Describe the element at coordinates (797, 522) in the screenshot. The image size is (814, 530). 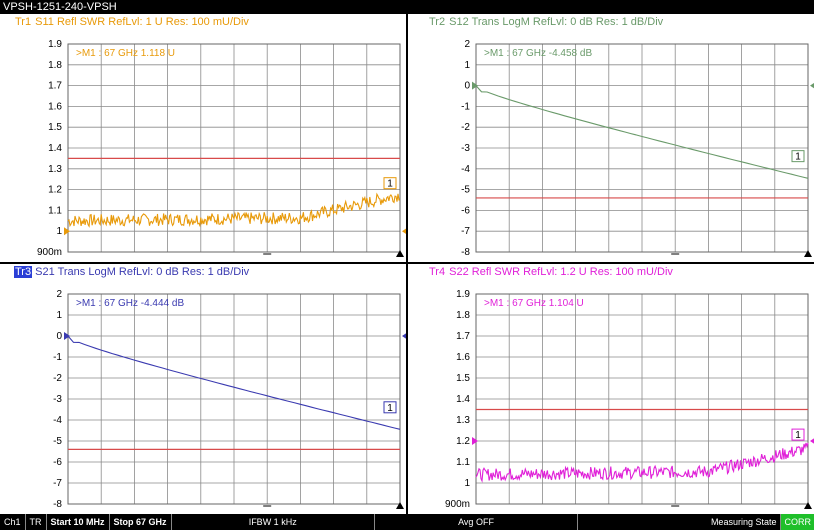
I see `corr-badge: CORR` at that location.